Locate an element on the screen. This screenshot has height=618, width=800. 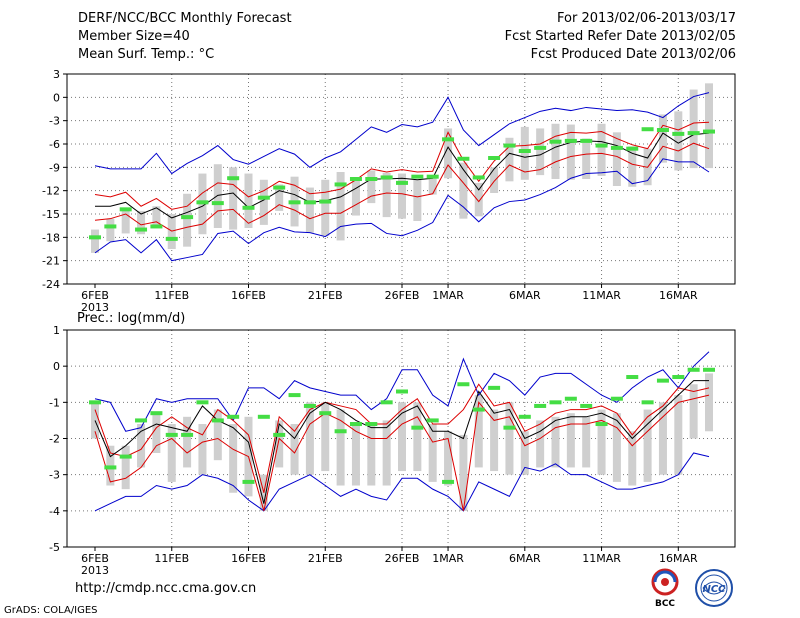
bcc-logo: BCC is located at coordinates (665, 588).